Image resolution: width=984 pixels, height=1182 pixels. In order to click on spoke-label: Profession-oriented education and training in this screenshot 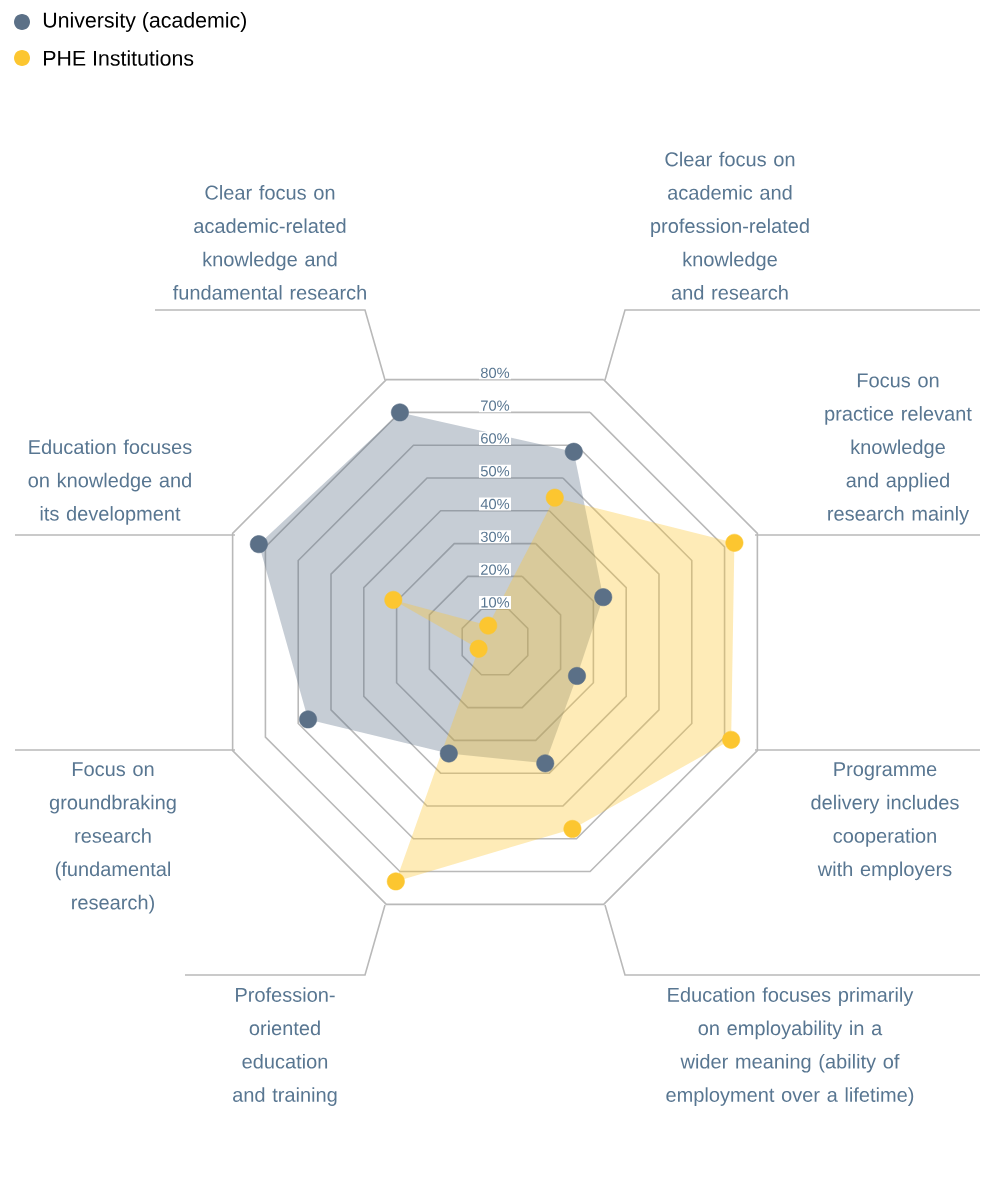, I will do `click(285, 1046)`.